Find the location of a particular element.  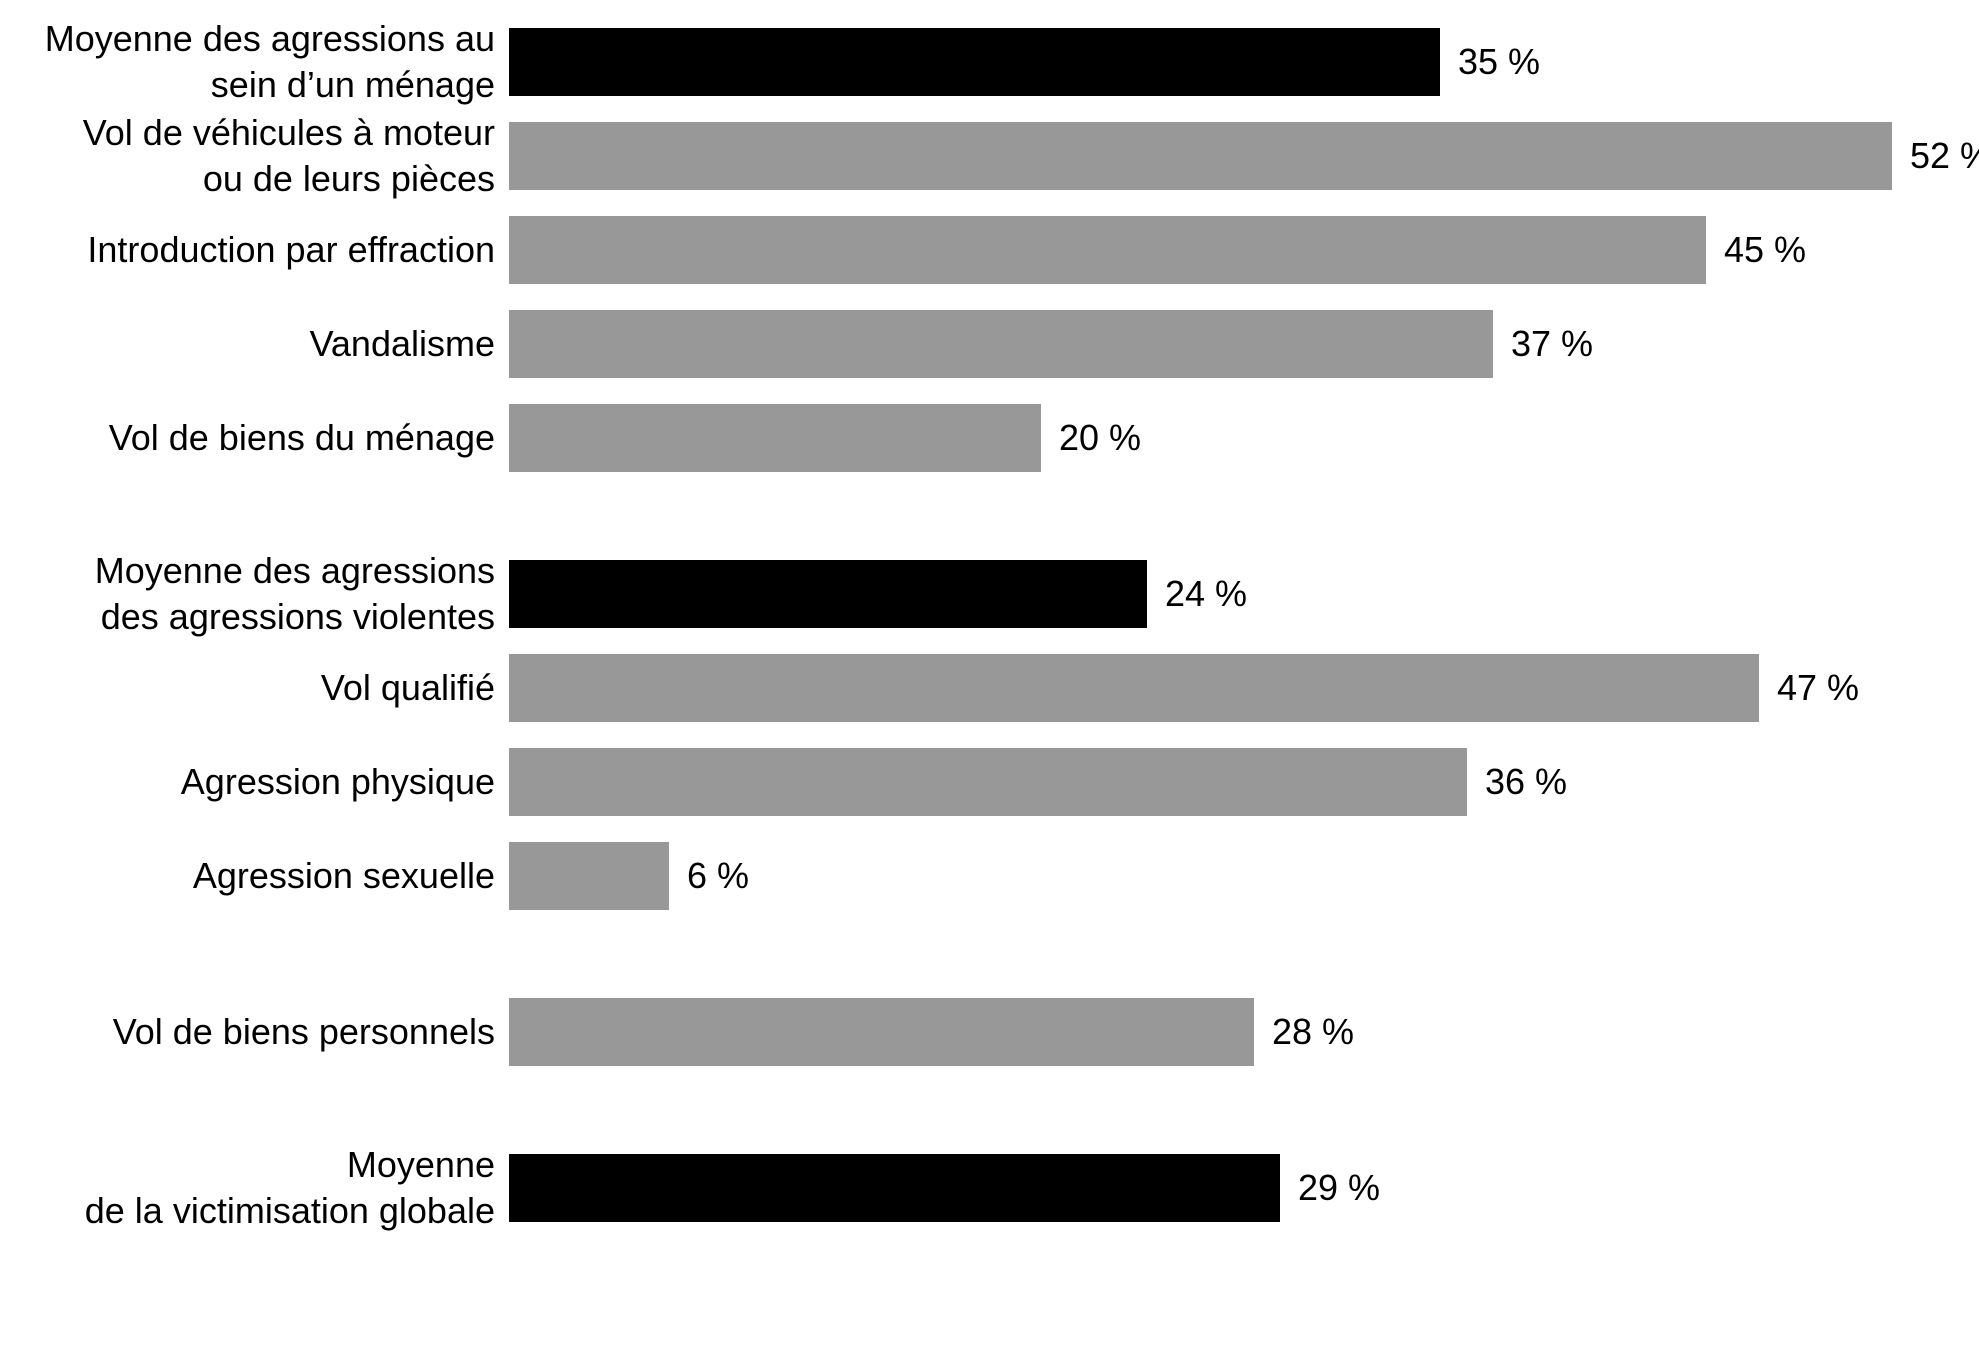

bar-row: Agression sexuelle 6 % is located at coordinates (989, 876).